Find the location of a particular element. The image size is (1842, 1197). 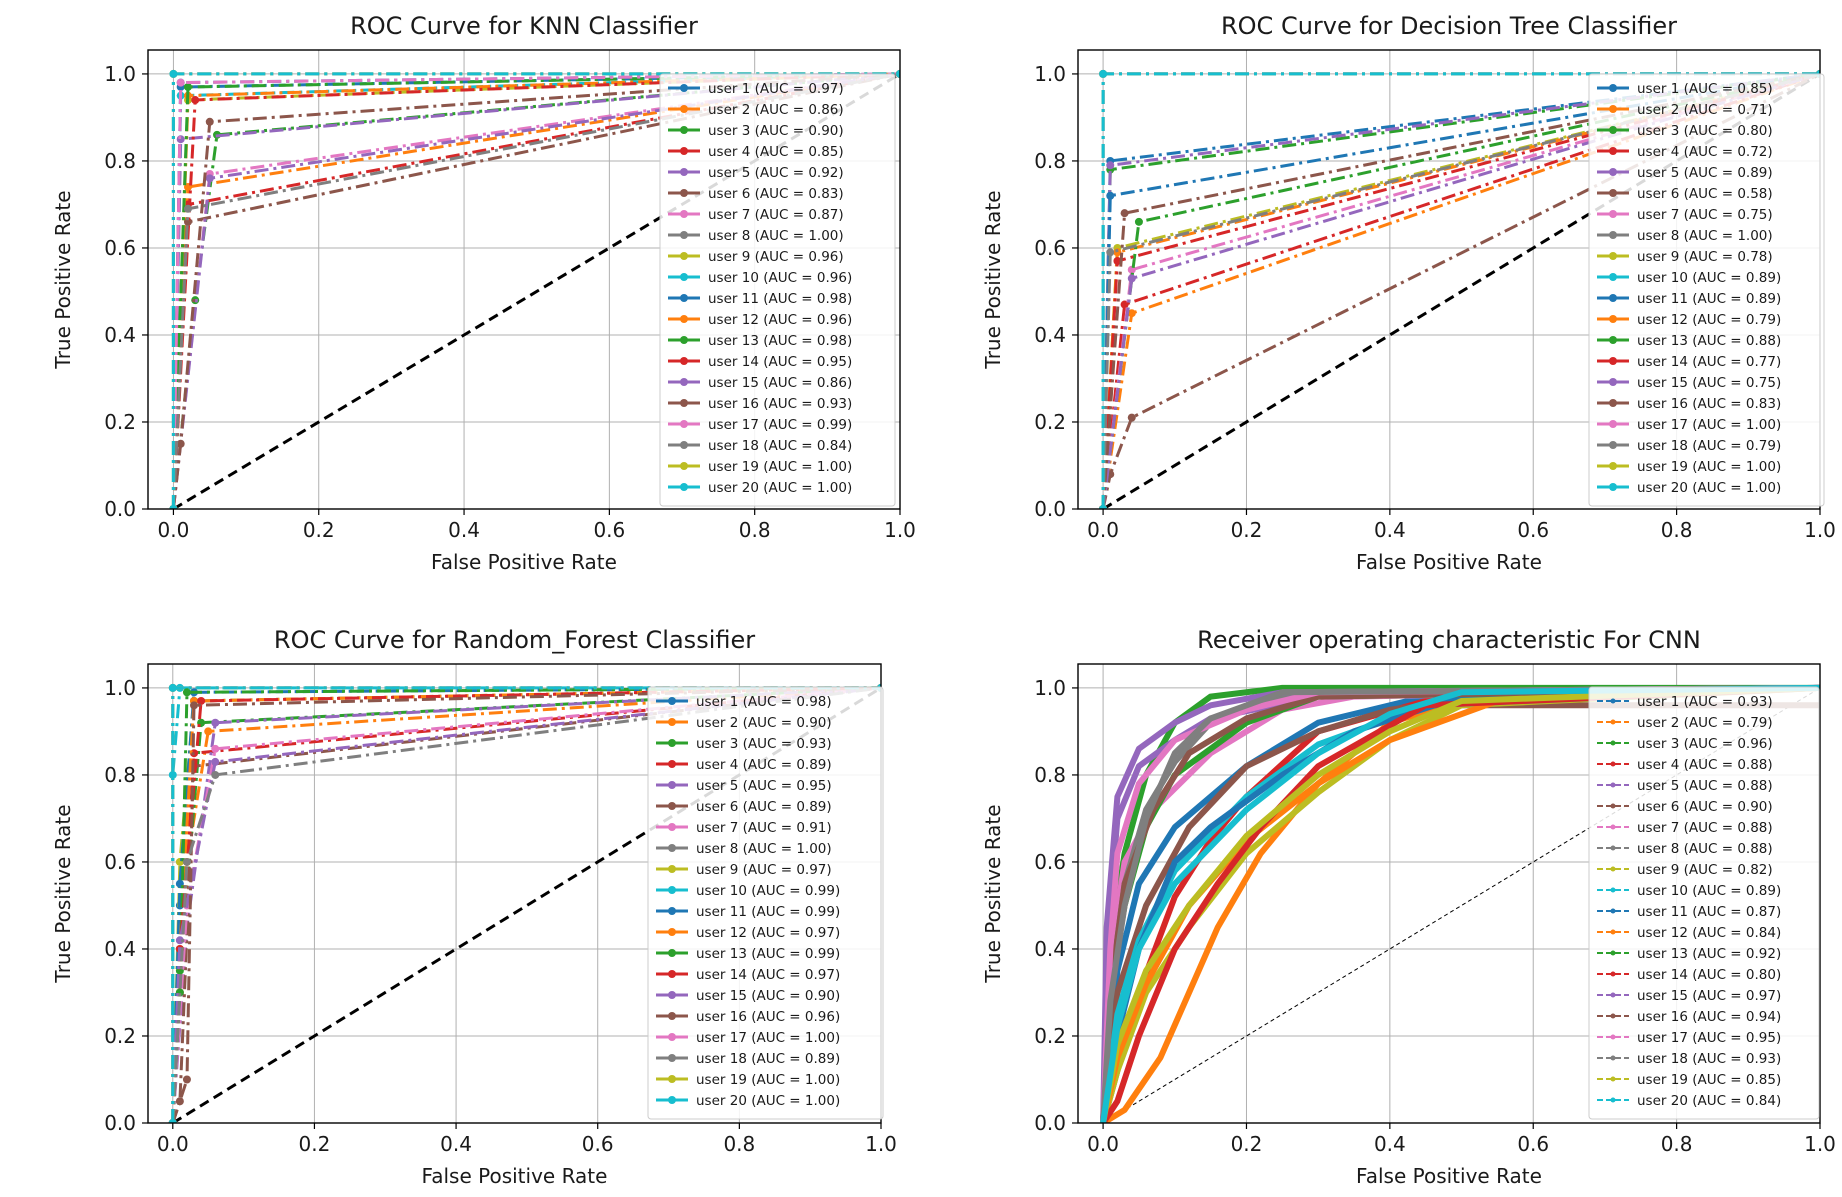

legend-label-user-12: user 12 (AUC = 0.96) is located at coordinates (780, 320).